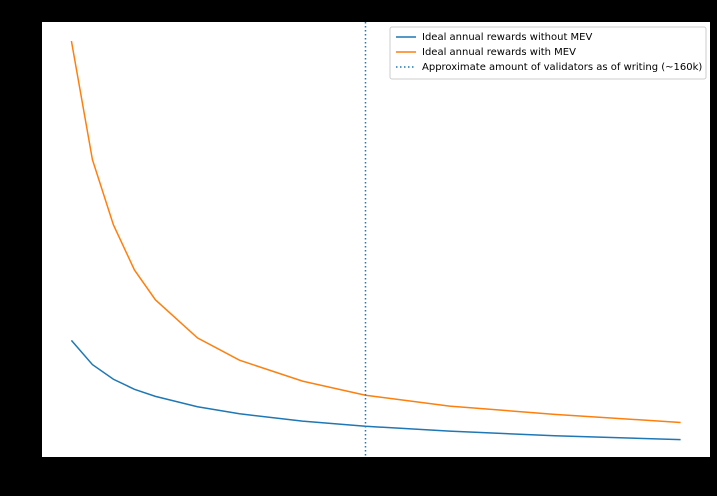  I want to click on legend-box, so click(548, 53).